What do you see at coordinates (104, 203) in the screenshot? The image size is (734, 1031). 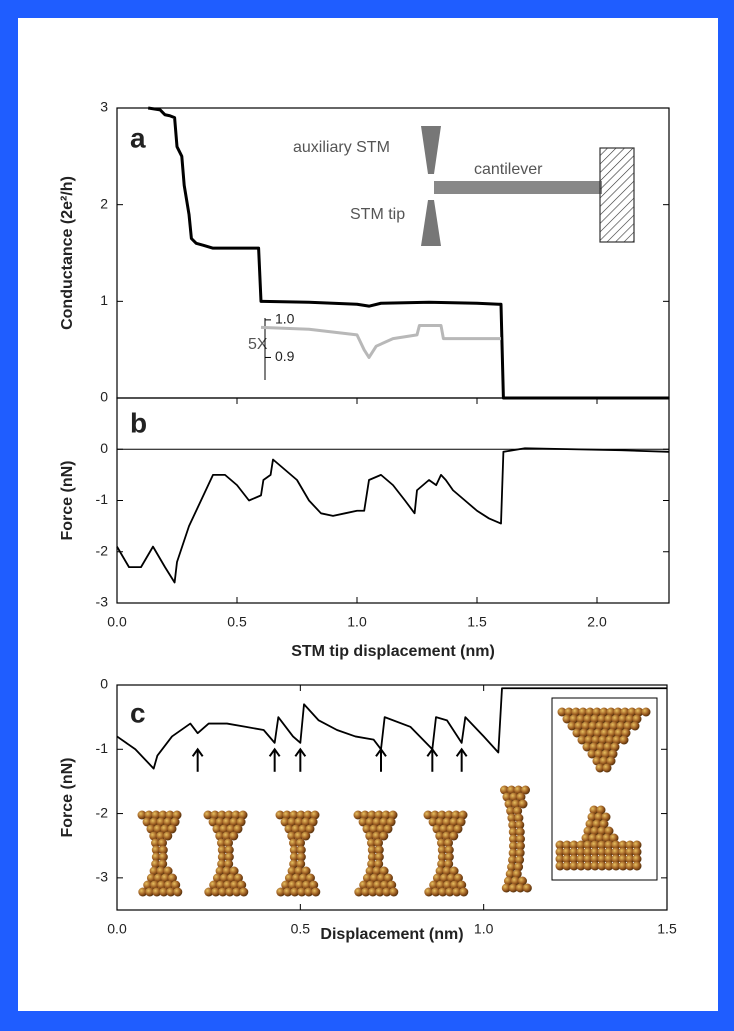 I see `y-tick-label: 2` at bounding box center [104, 203].